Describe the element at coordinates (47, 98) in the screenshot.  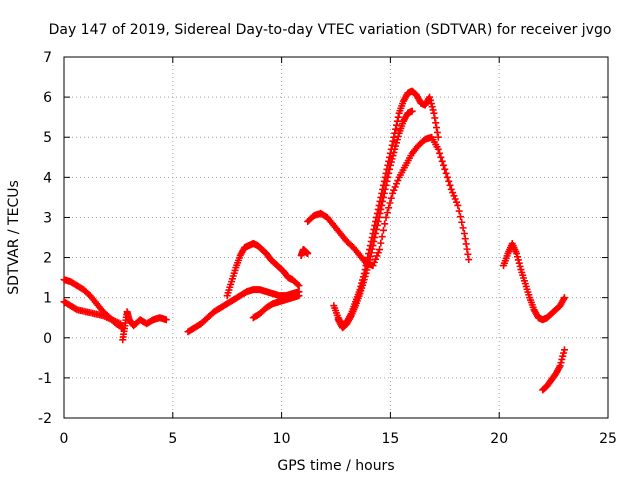
I see `y-tick-label: 6` at that location.